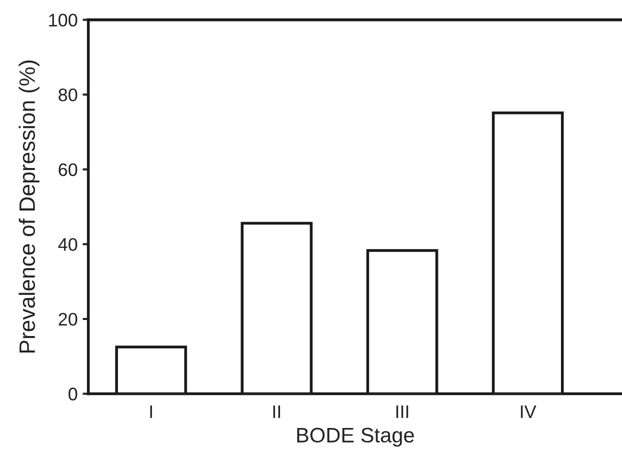  I want to click on x-tick-label: III, so click(402, 412).